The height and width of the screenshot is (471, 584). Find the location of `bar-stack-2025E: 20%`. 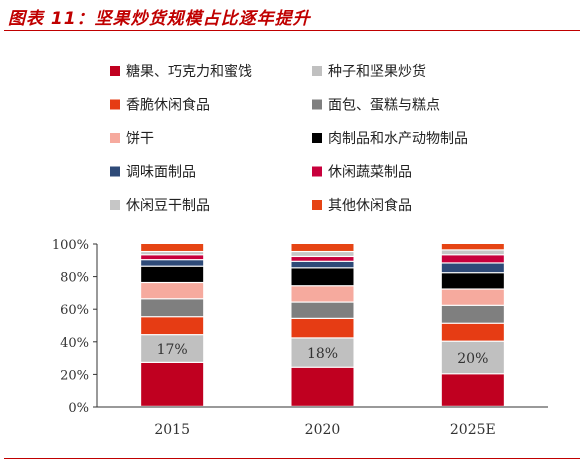

bar-stack-2025E: 20% is located at coordinates (472, 325).